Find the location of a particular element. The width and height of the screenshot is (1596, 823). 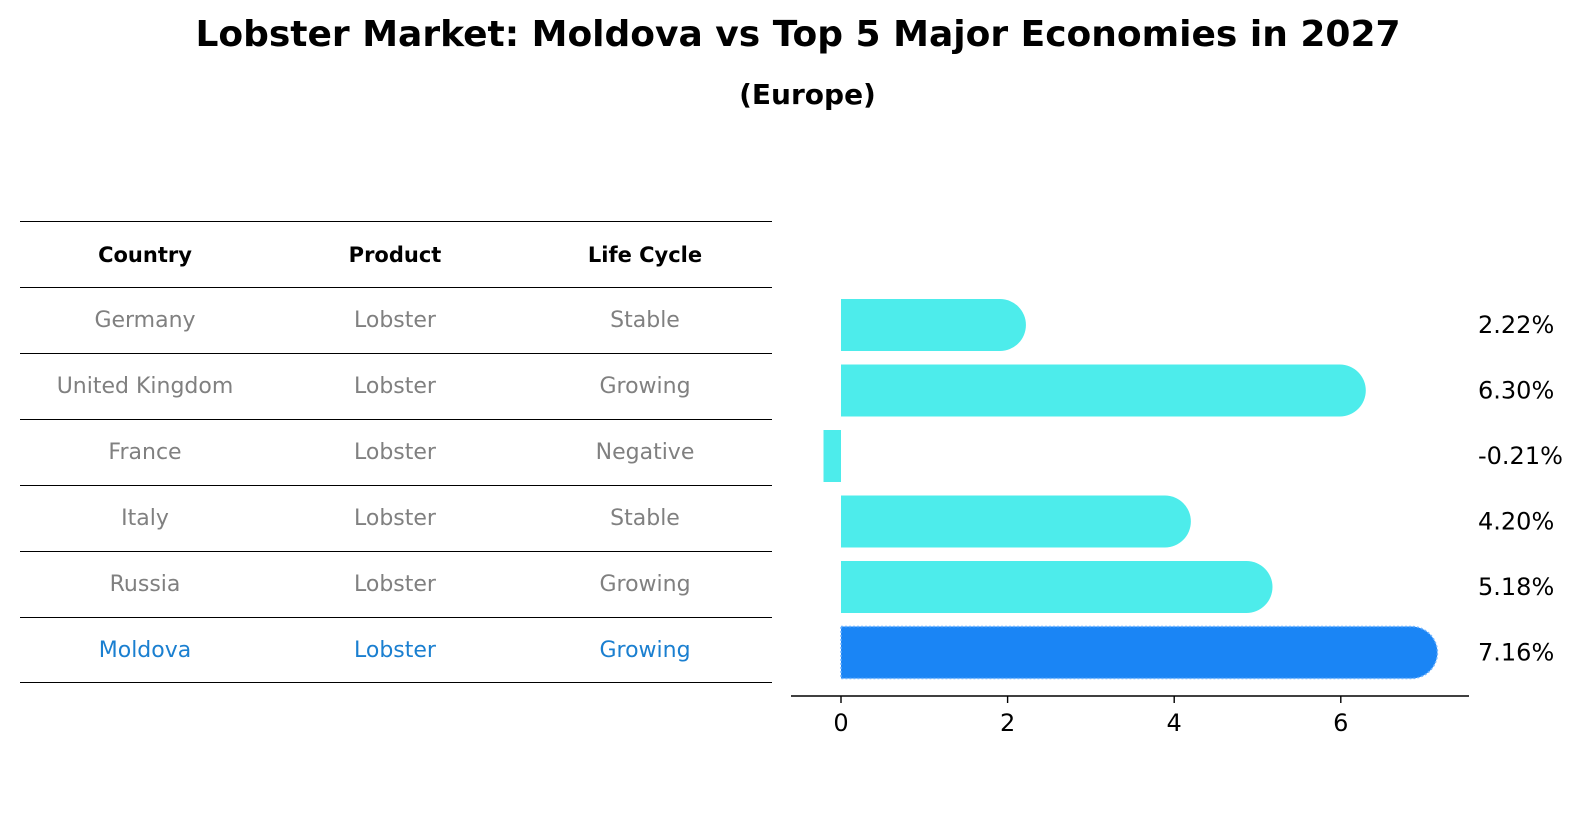

header-product: Product is located at coordinates (395, 254).